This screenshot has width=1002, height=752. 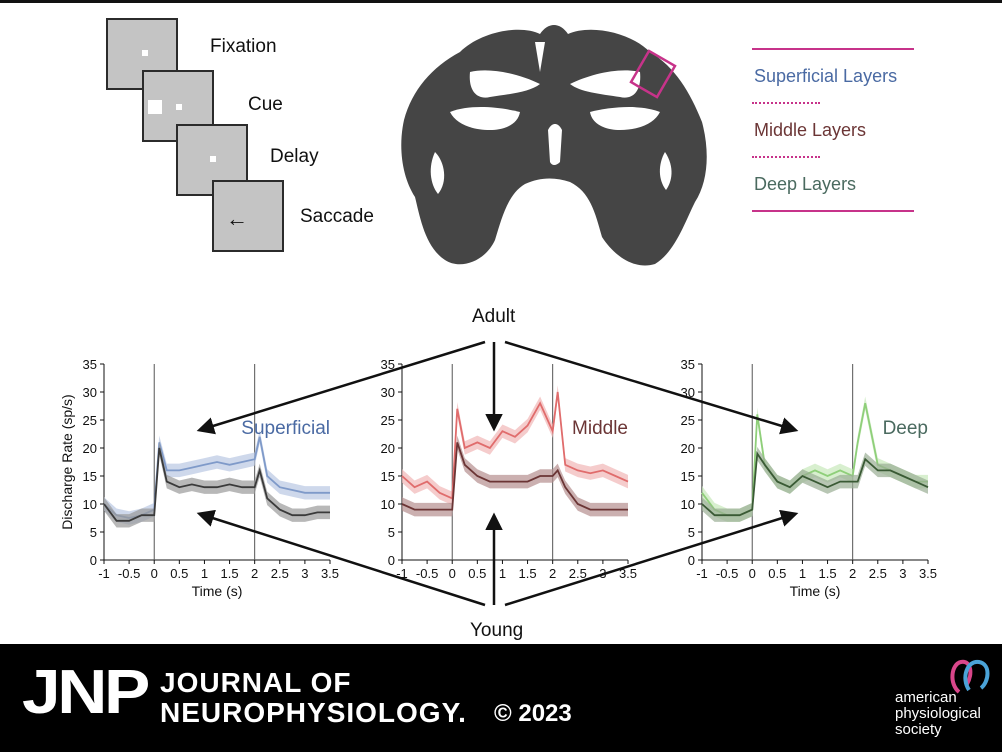 I want to click on chart-title: Superficial, so click(x=285, y=428).